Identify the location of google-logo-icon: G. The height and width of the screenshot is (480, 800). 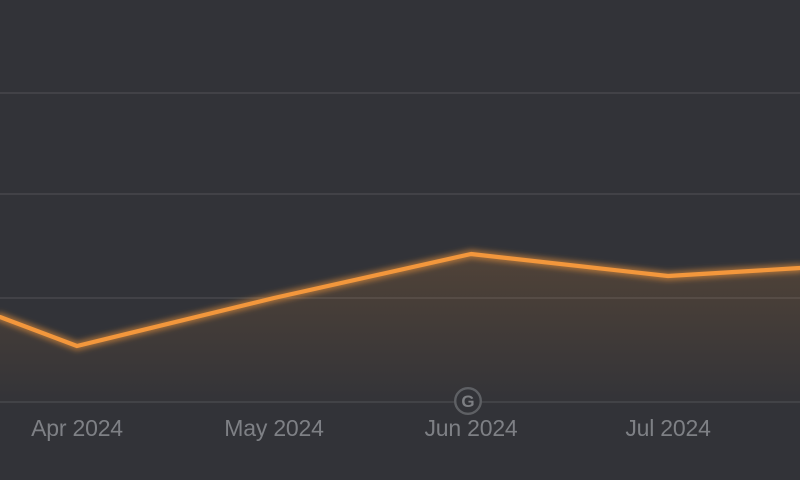
(467, 401).